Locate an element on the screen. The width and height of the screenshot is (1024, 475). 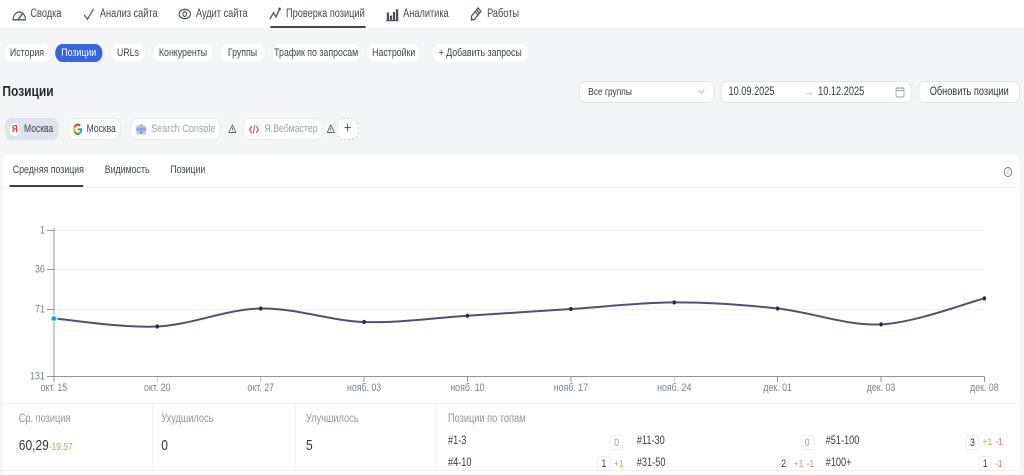
svg-text: дек. 01 is located at coordinates (777, 388).